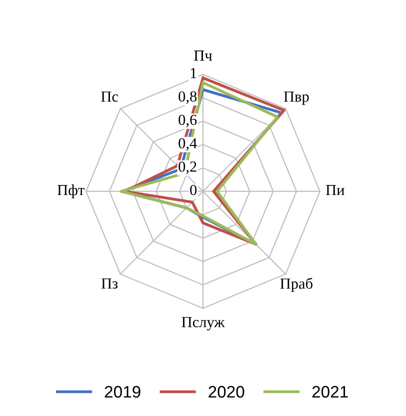 The width and height of the screenshot is (406, 416). What do you see at coordinates (193, 73) in the screenshot?
I see `y-tick-label: 1` at bounding box center [193, 73].